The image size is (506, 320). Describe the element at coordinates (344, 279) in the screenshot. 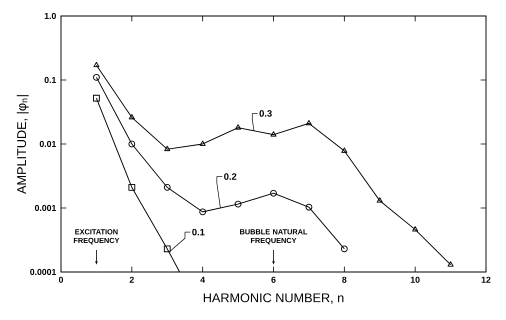

I see `x-tick-label: 8` at that location.